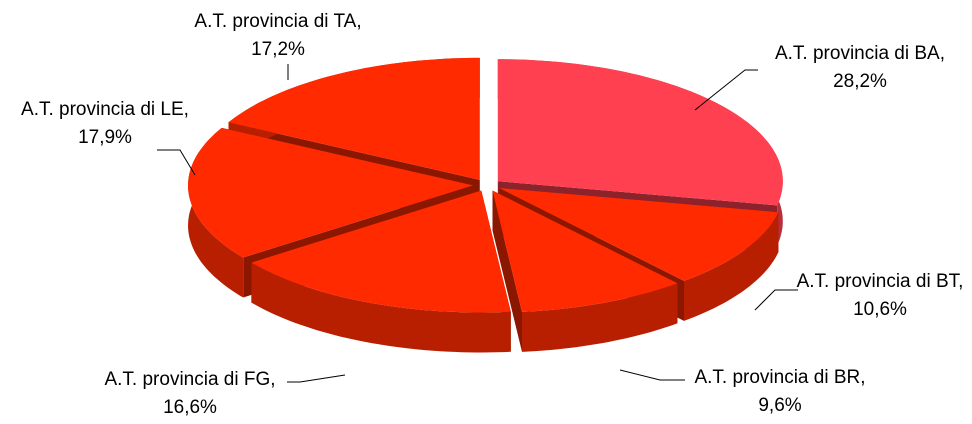 This screenshot has width=972, height=424. Describe the element at coordinates (780, 392) in the screenshot. I see `data-label: A.T. provincia di BR9,6%` at that location.